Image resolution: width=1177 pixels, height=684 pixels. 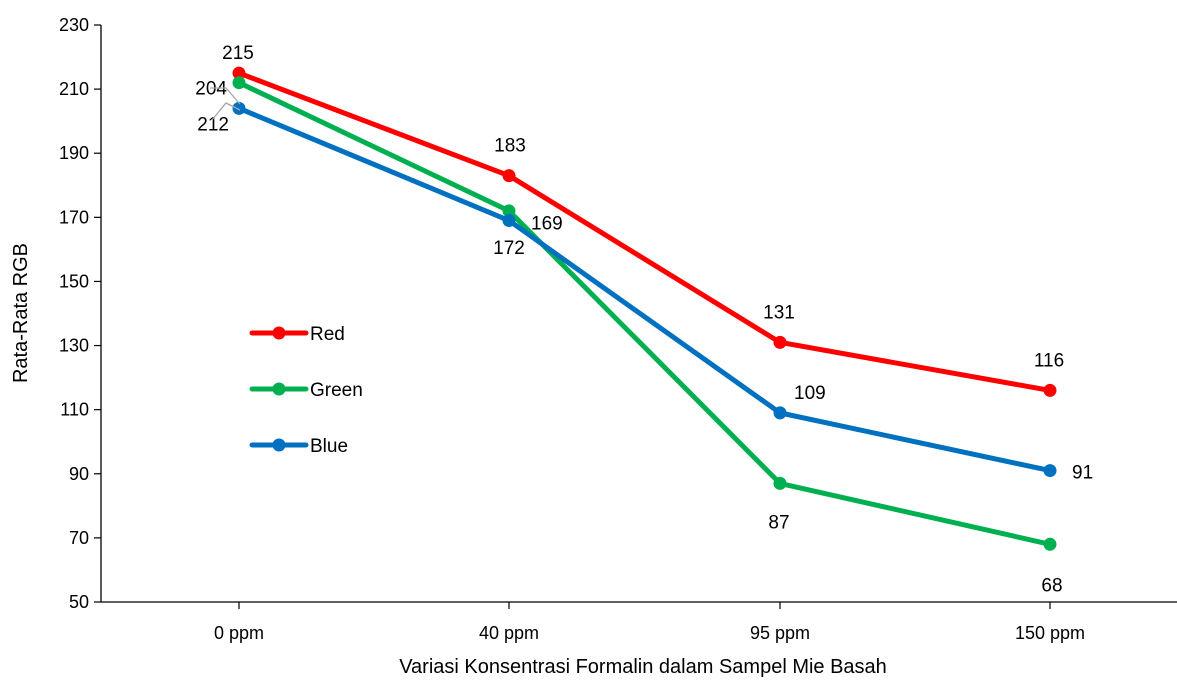 I want to click on data-label-blue: 109, so click(x=810, y=393).